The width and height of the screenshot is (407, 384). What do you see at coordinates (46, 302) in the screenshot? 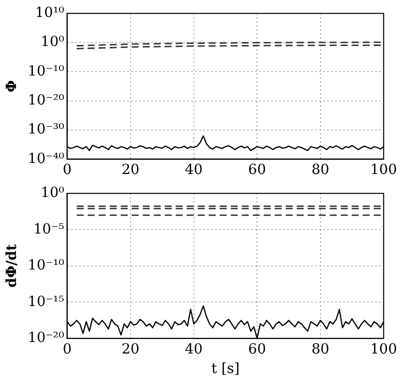
I see `y-tick-label: 10⁻¹⁵` at bounding box center [46, 302].